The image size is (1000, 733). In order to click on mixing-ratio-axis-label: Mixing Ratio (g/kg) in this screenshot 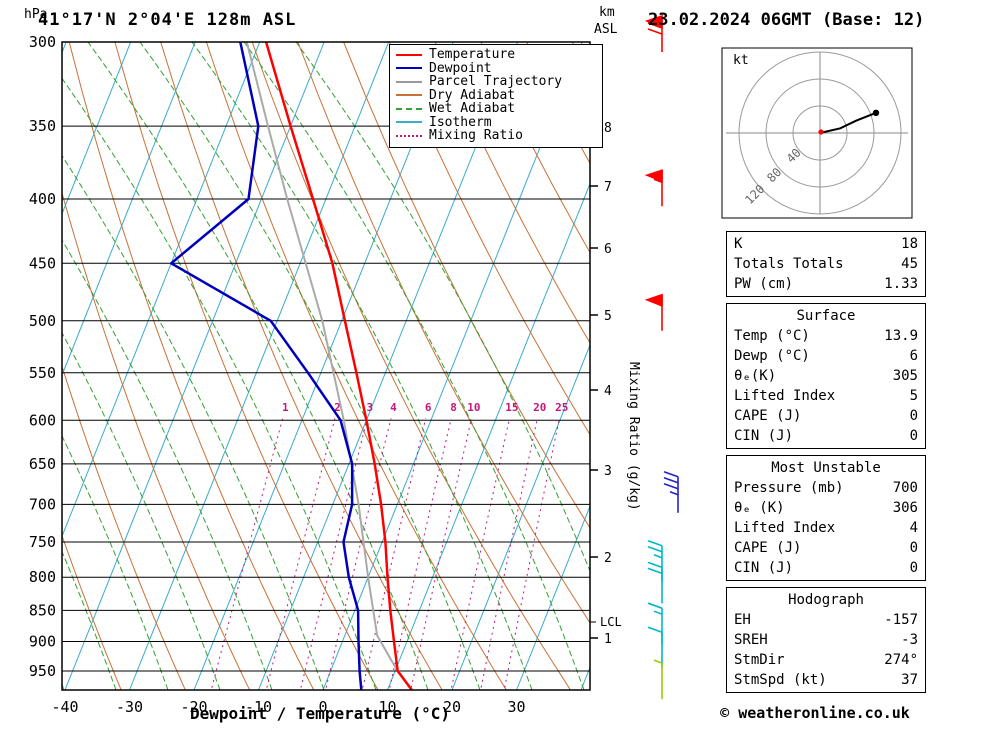, I will do `click(633, 436)`.